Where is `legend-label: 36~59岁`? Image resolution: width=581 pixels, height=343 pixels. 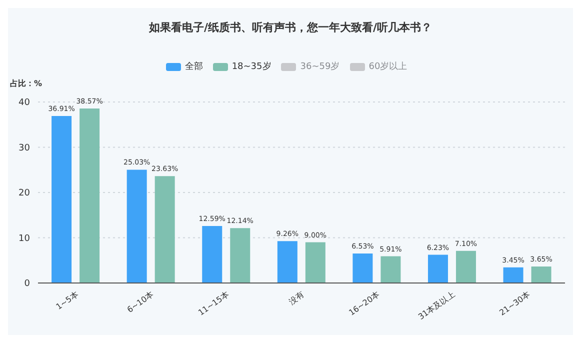
legend-label: 36~59岁 is located at coordinates (319, 66).